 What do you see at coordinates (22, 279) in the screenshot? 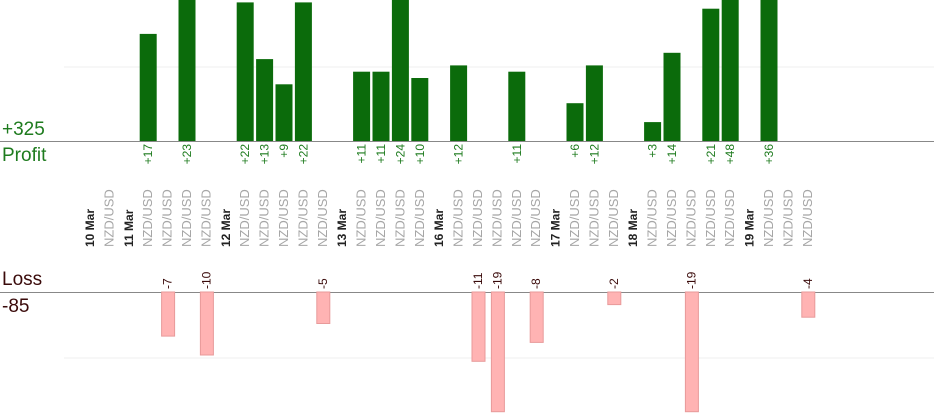
I see `loss-label: Loss` at bounding box center [22, 279].